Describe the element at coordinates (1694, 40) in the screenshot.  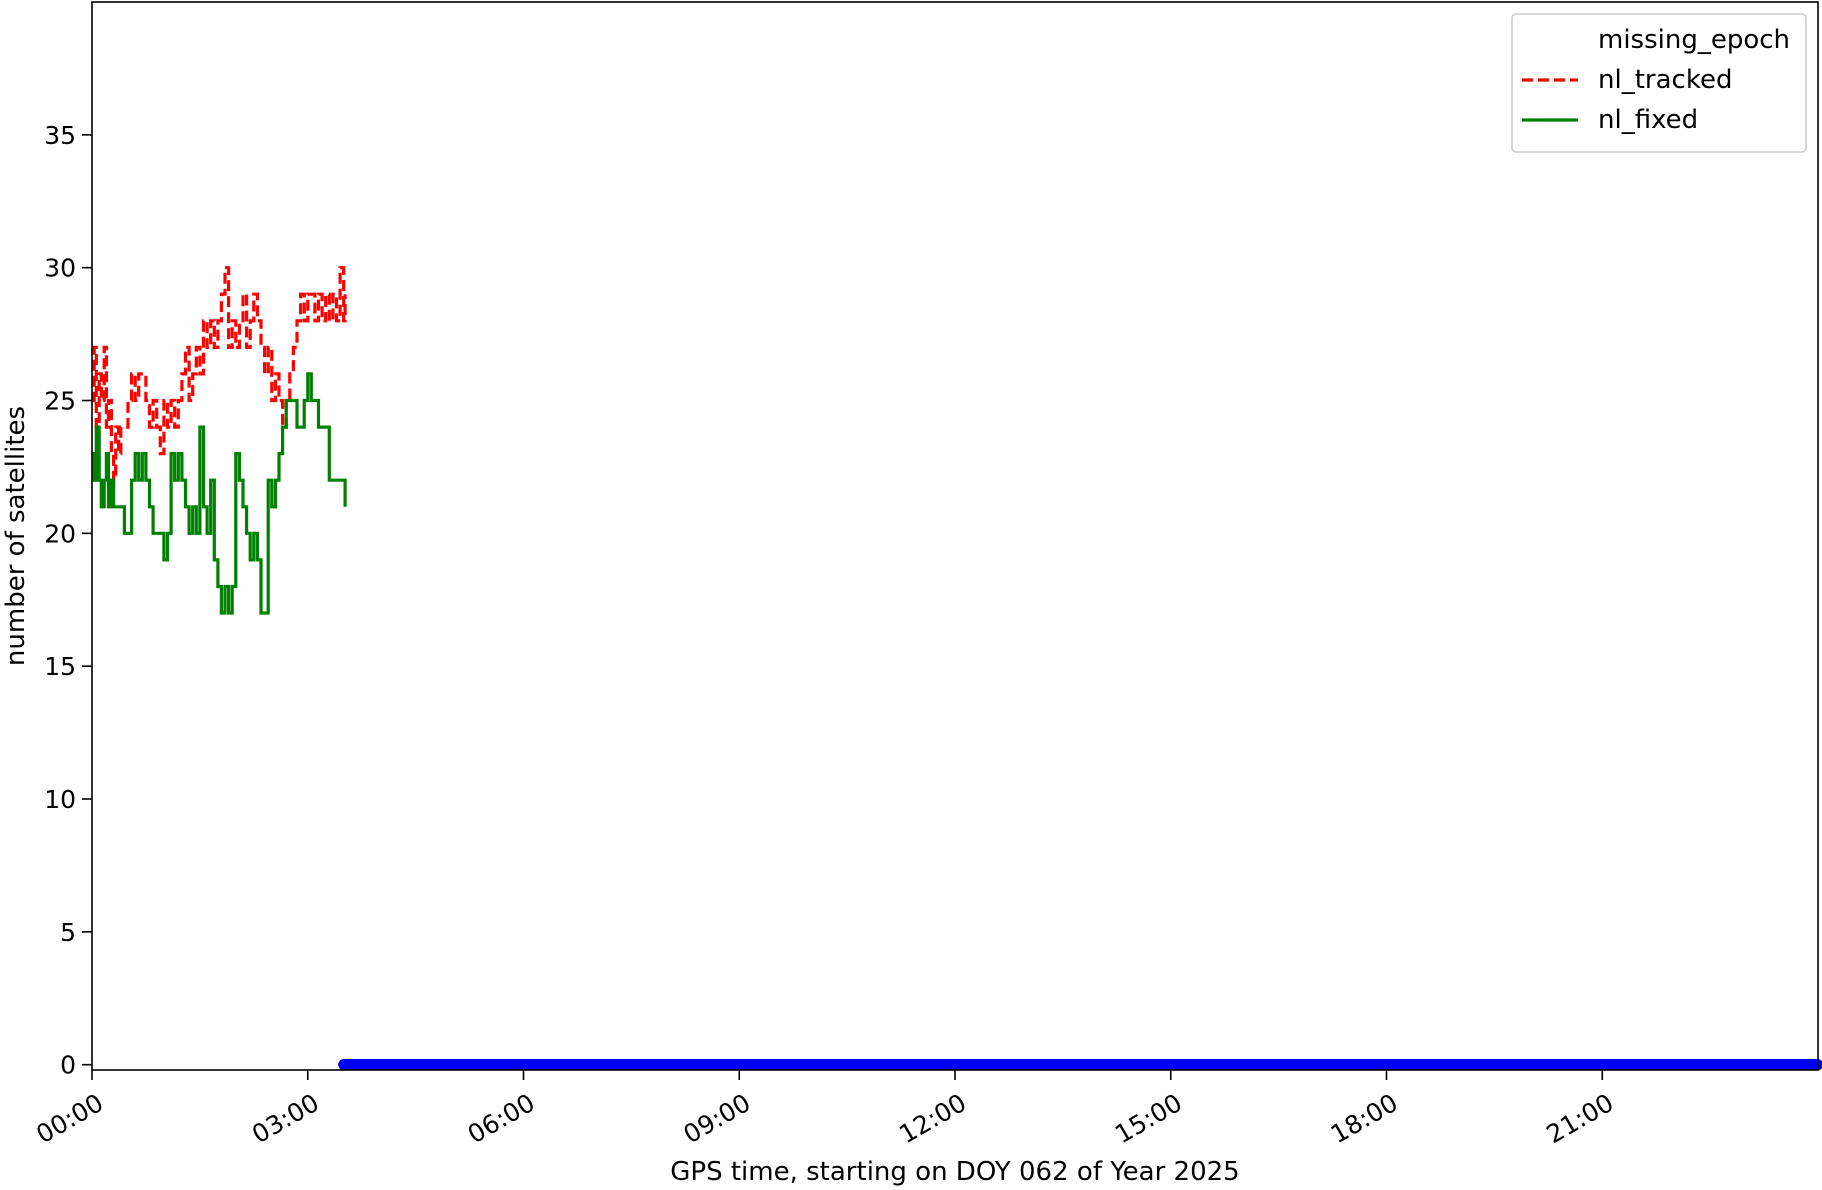
I see `legend-label: missing_epoch` at that location.